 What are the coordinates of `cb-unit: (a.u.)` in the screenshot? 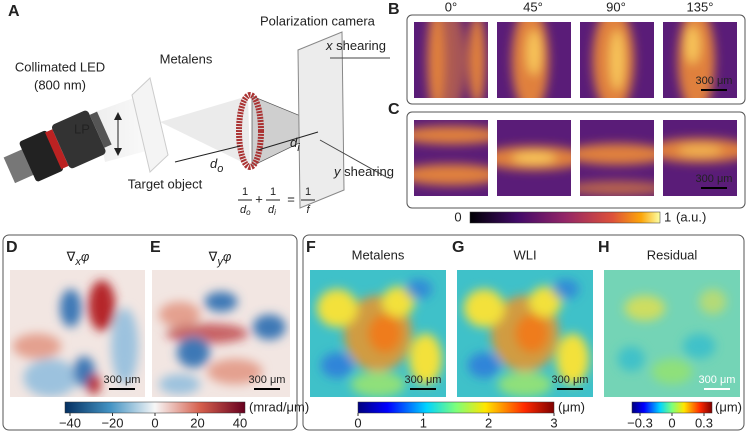 It's located at (691, 216).